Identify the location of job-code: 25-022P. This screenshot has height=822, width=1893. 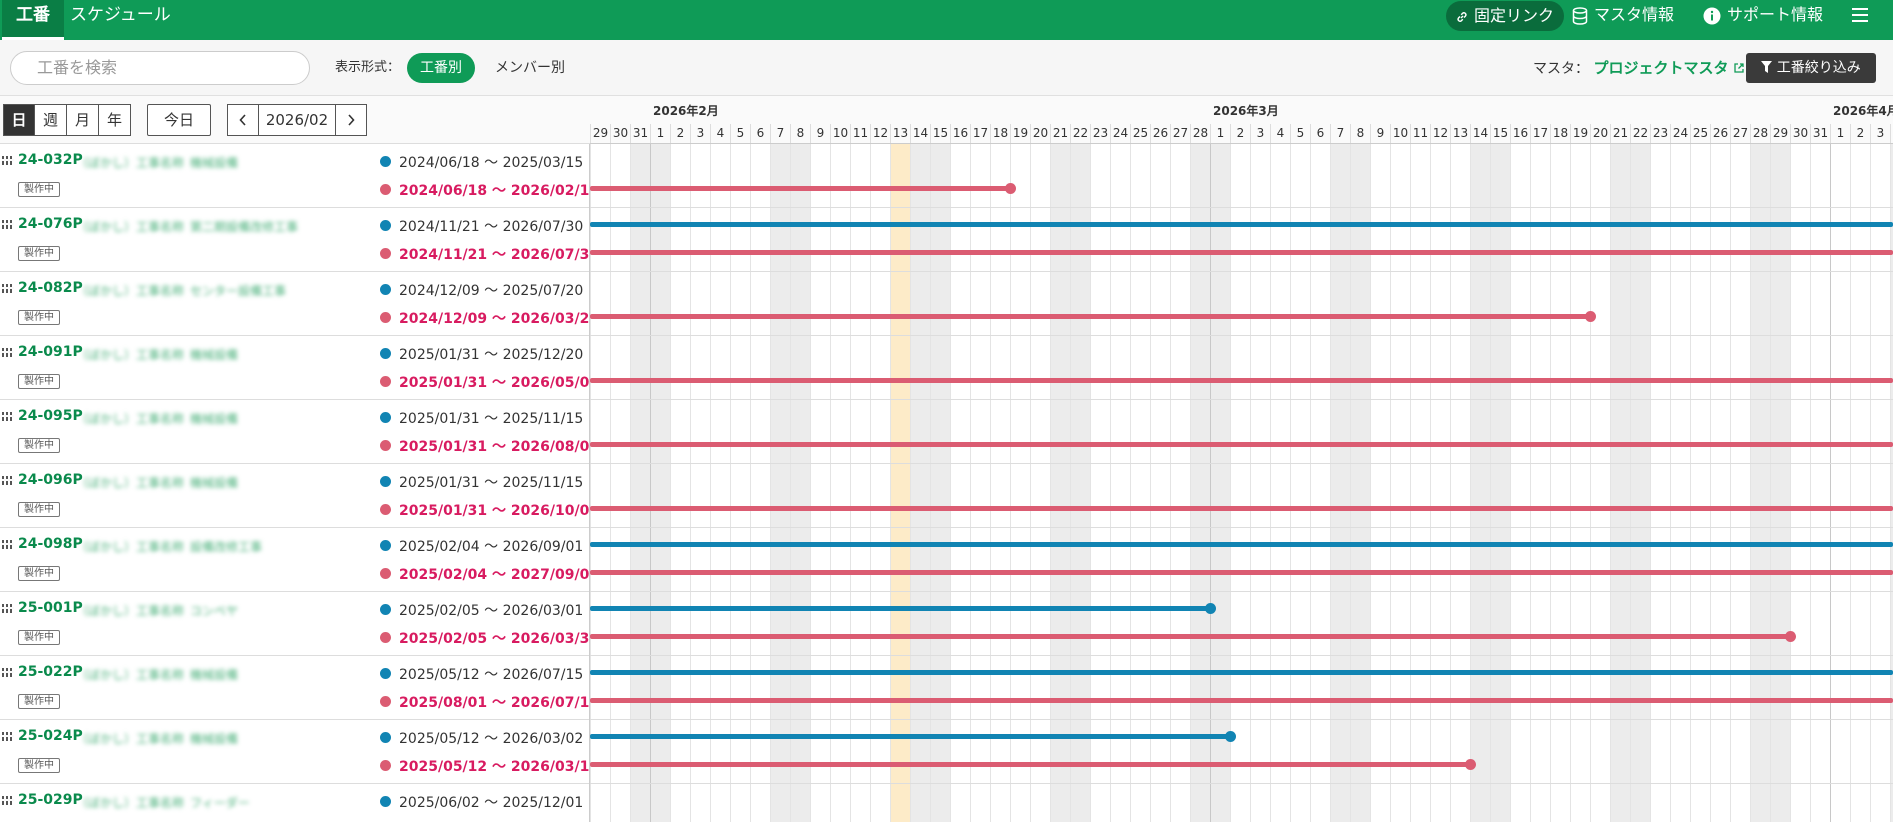
(50, 672).